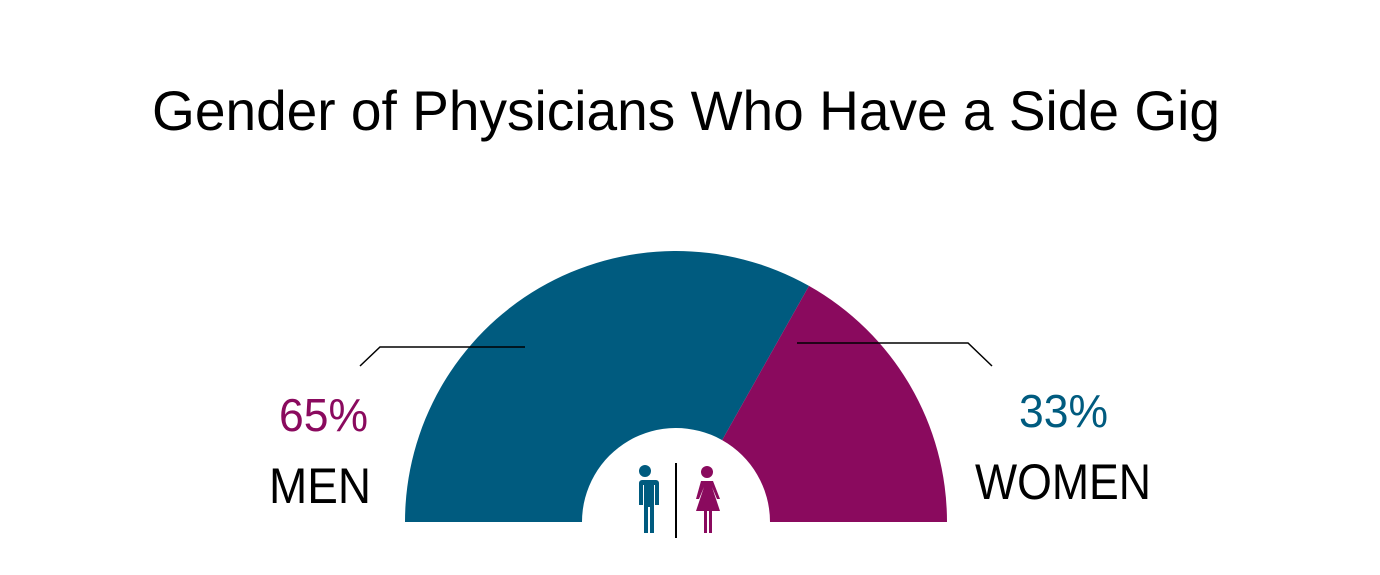  What do you see at coordinates (1063, 411) in the screenshot?
I see `women-percent-label: 33%` at bounding box center [1063, 411].